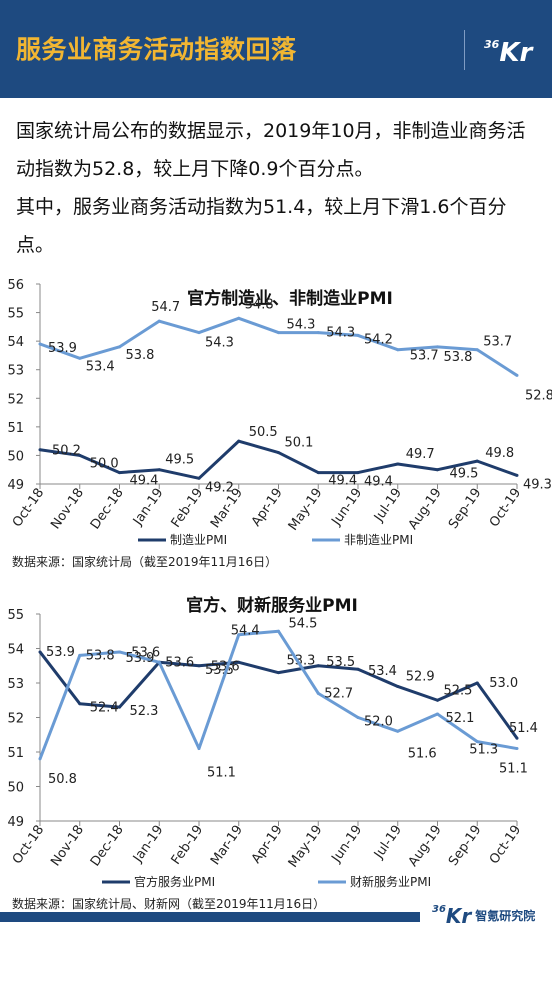 The width and height of the screenshot is (552, 981). Describe the element at coordinates (188, 508) in the screenshot. I see `x-tick-label: Feb-19` at that location.